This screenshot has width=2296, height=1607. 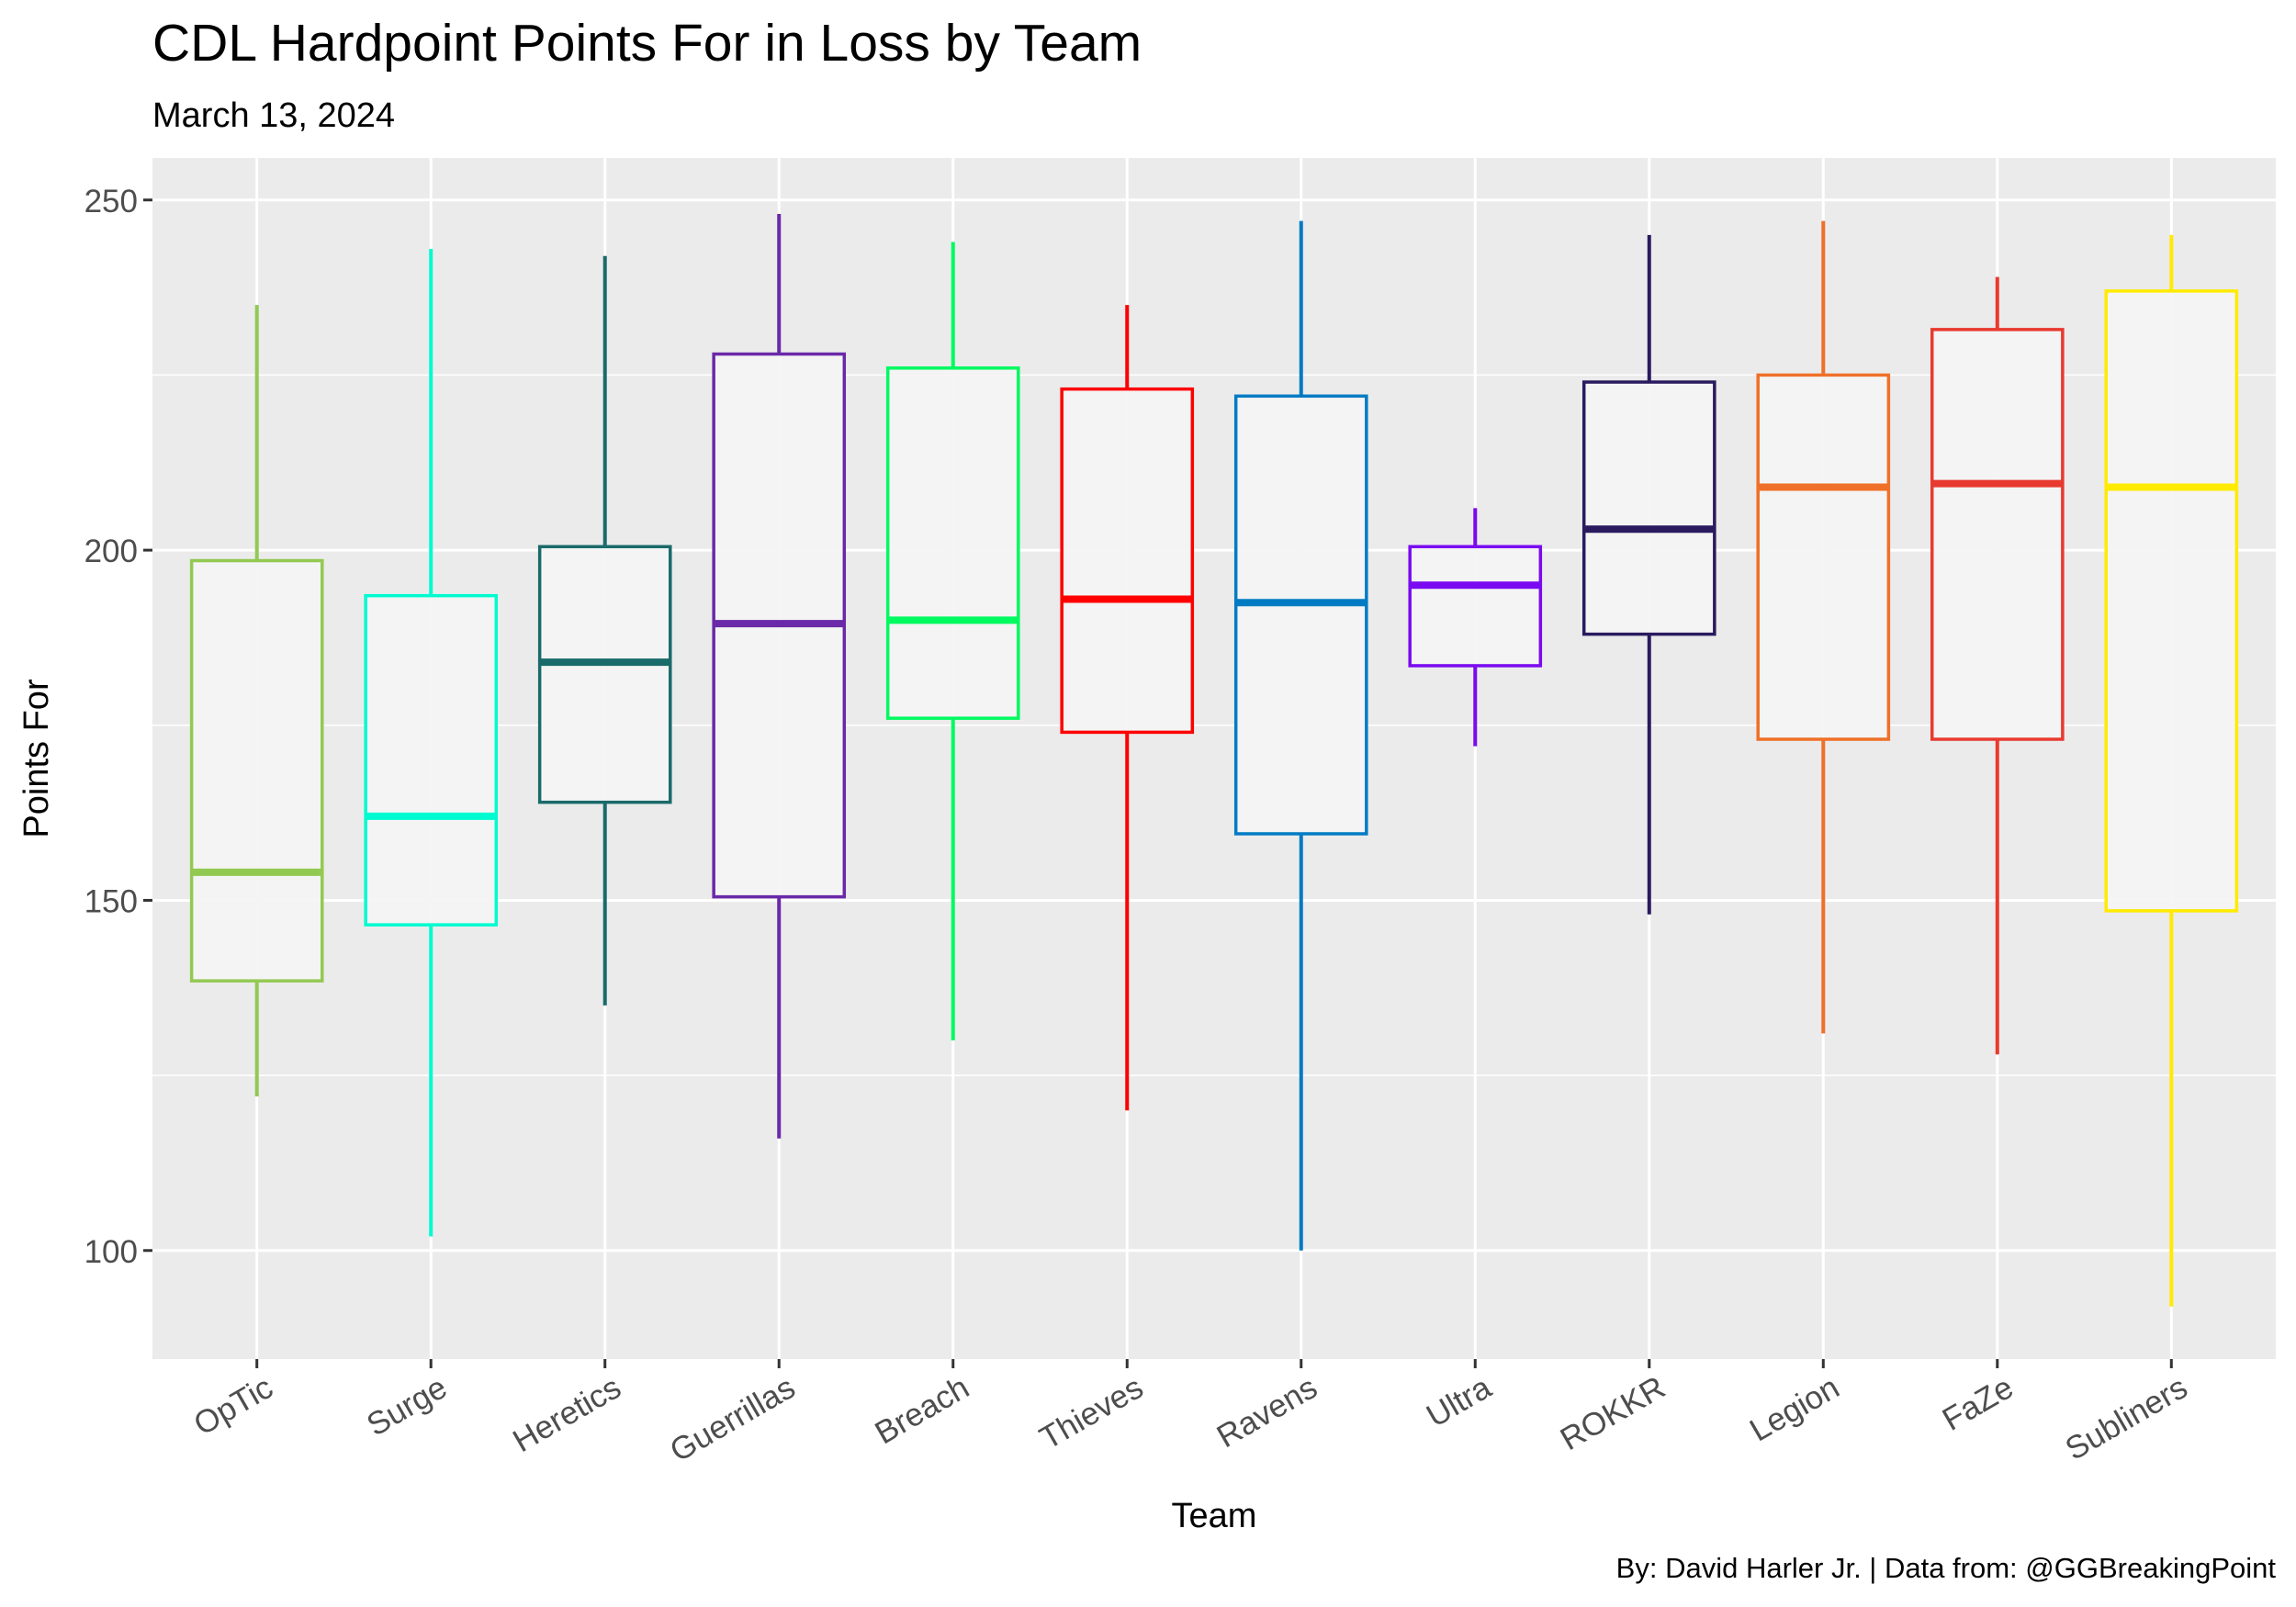 I want to click on chart-title: CDL Hardpoint Points For in Loss by Team, so click(x=647, y=43).